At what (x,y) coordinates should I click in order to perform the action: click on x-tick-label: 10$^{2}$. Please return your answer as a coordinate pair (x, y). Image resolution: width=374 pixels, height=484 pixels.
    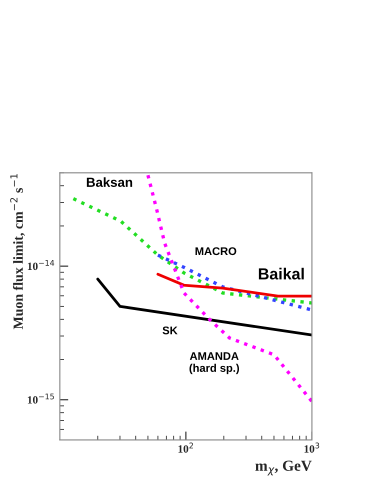
    Looking at the image, I should click on (185, 447).